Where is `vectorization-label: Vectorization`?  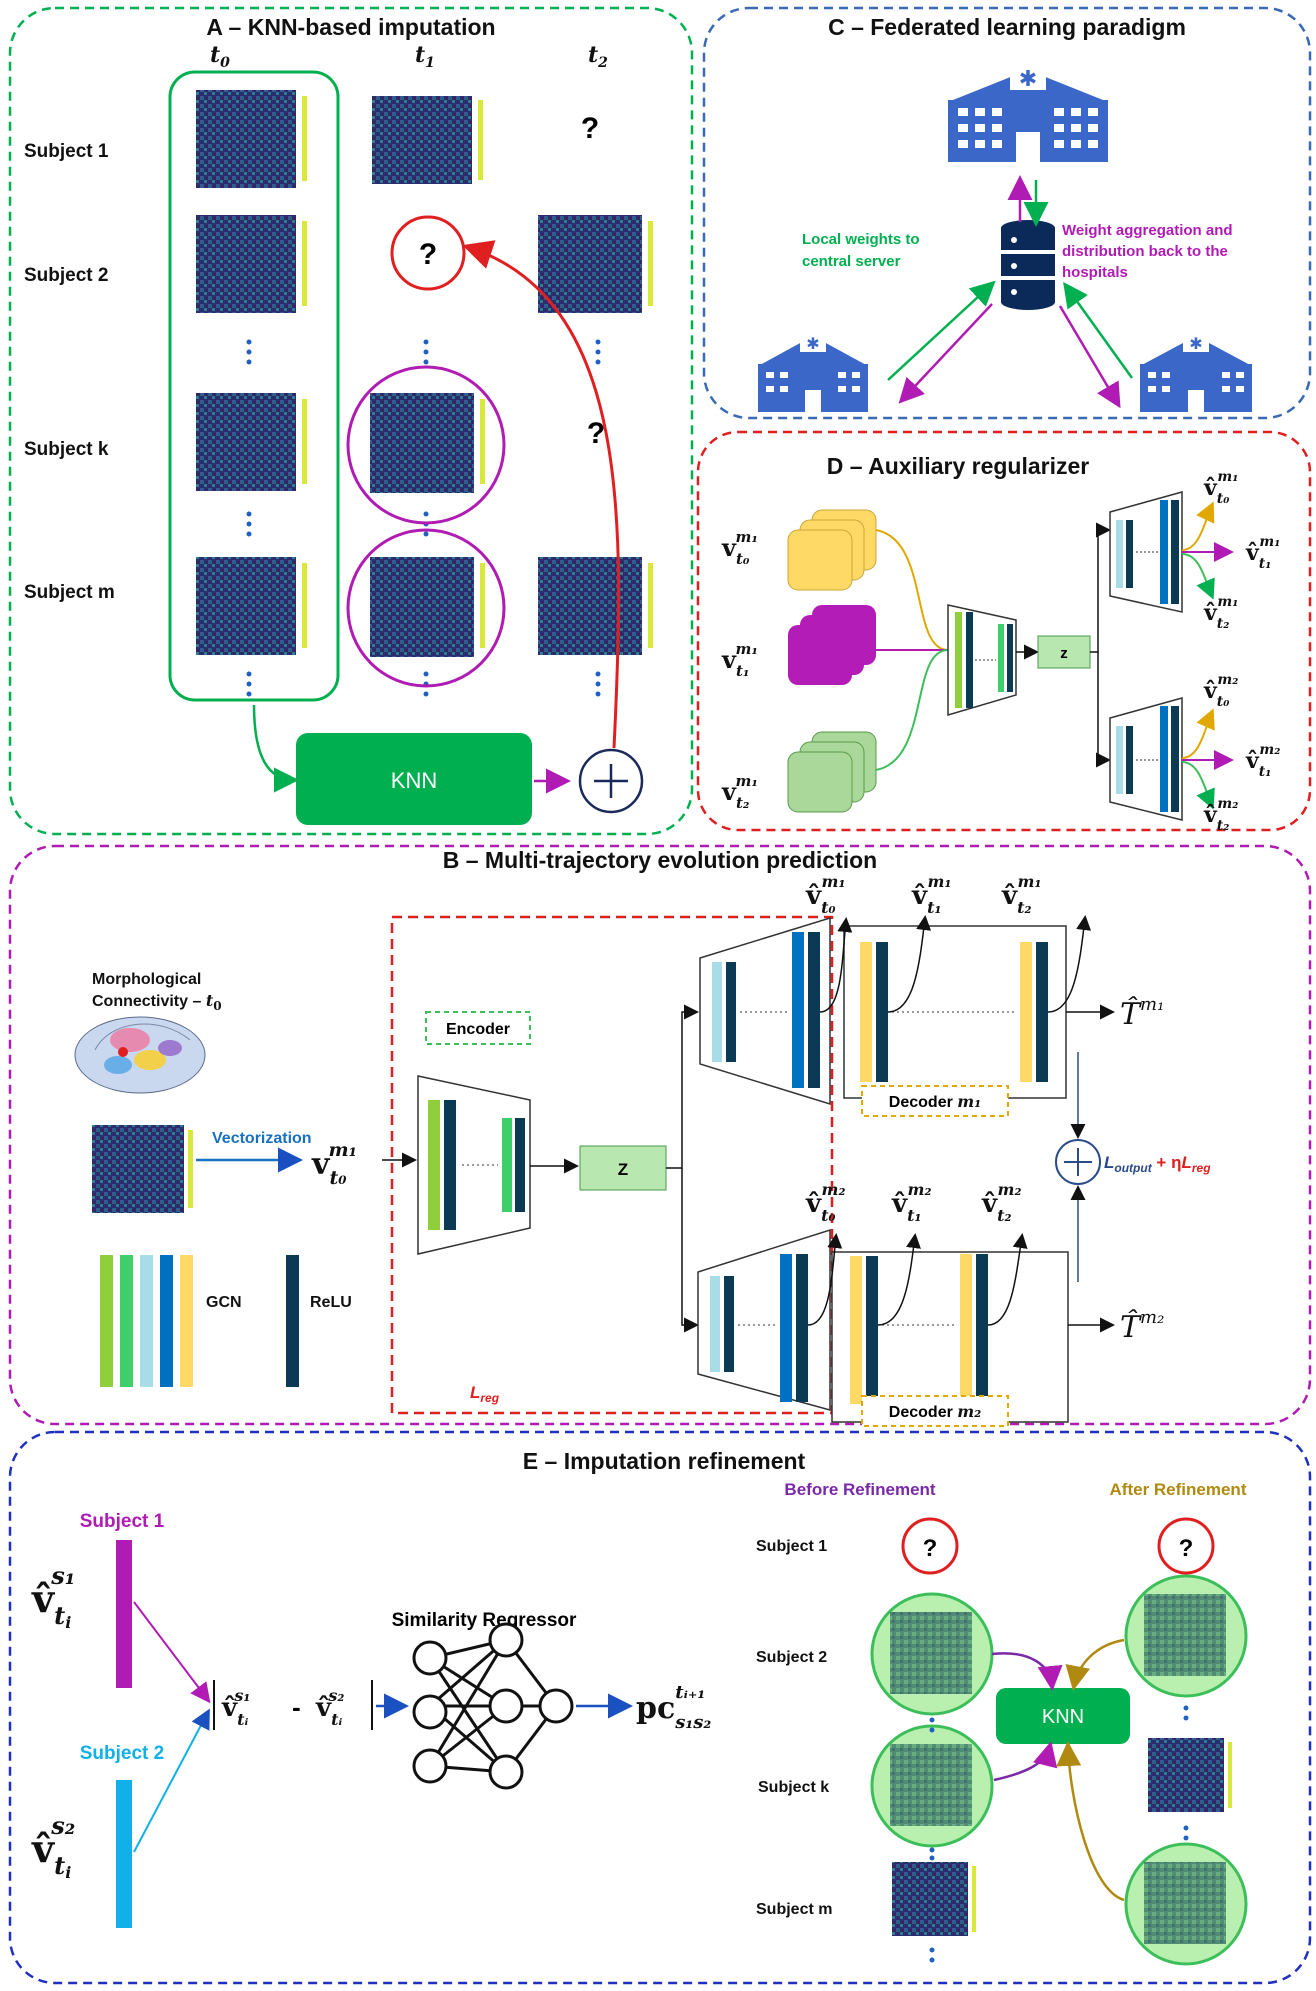 vectorization-label: Vectorization is located at coordinates (262, 1138).